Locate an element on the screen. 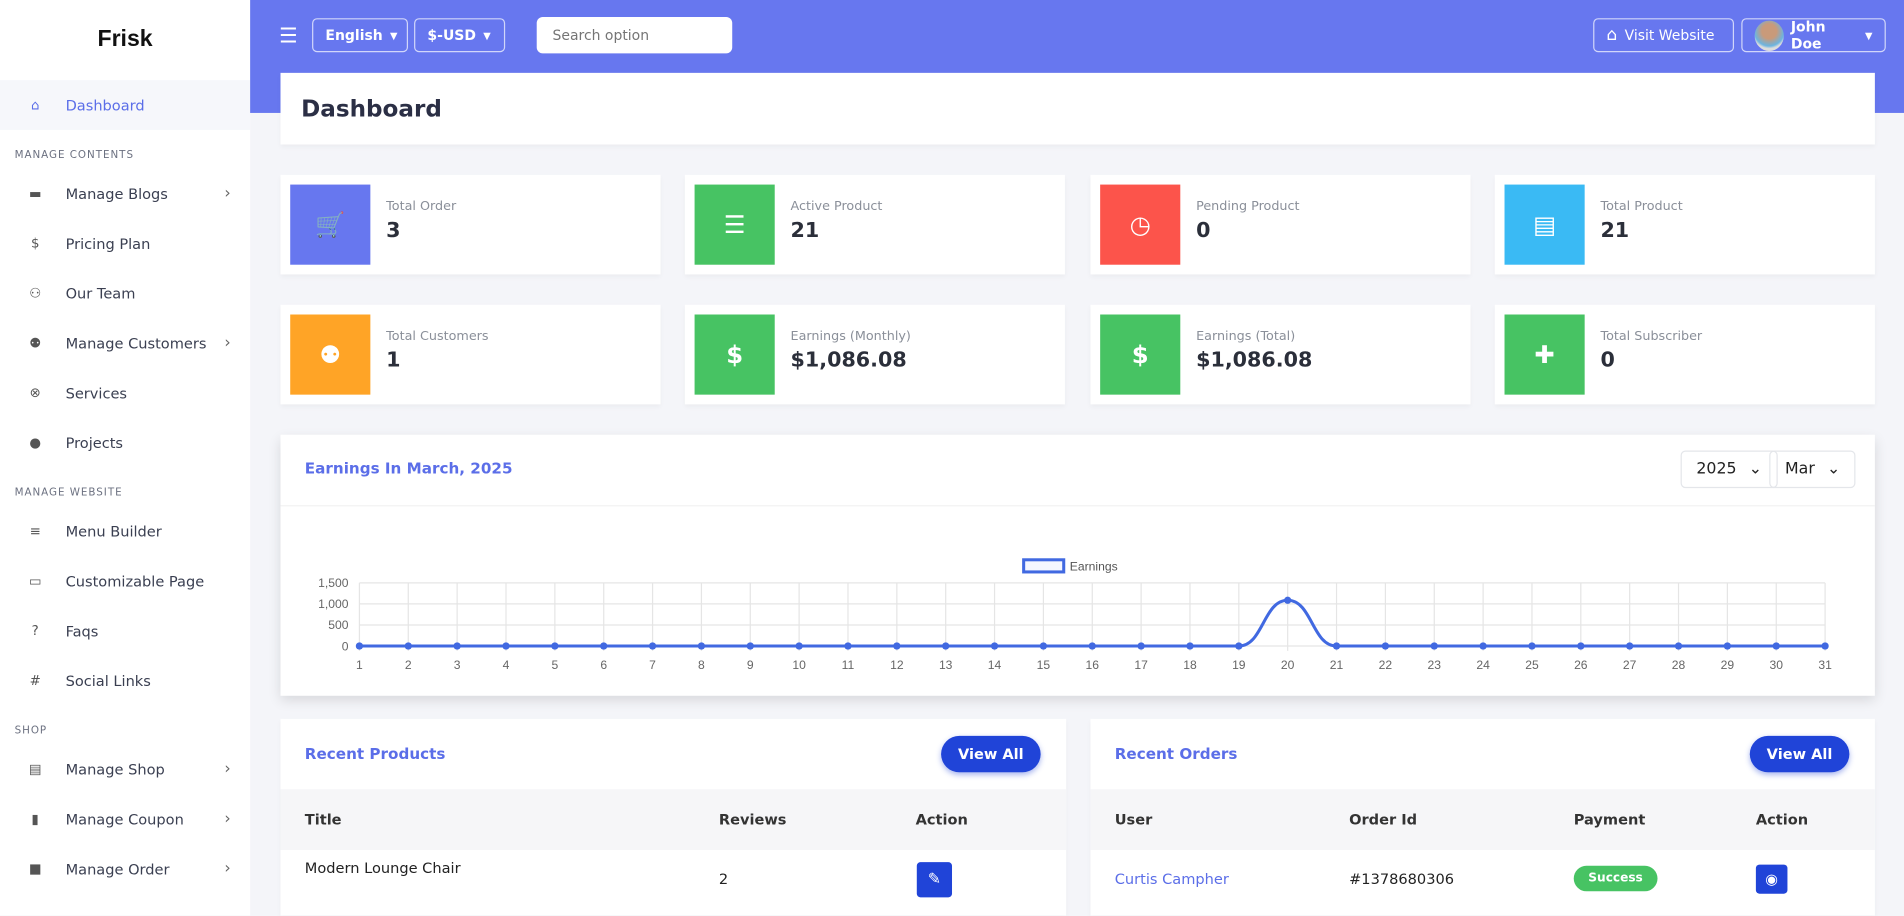 Image resolution: width=1904 pixels, height=916 pixels. sidebar-item-manage-customers: ⚉ Manage Customers › is located at coordinates (125, 343).